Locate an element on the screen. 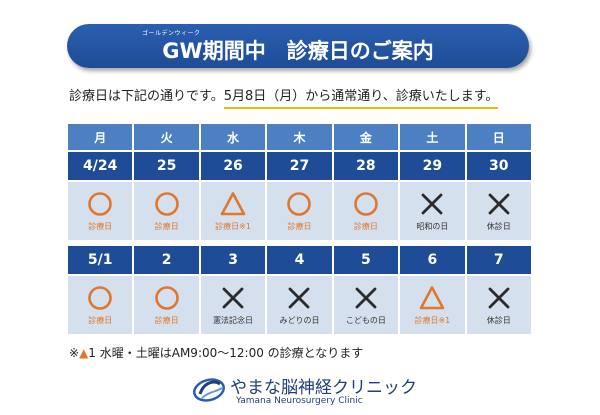 This screenshot has height=415, width=600. status-label: 昭和の日 is located at coordinates (432, 226).